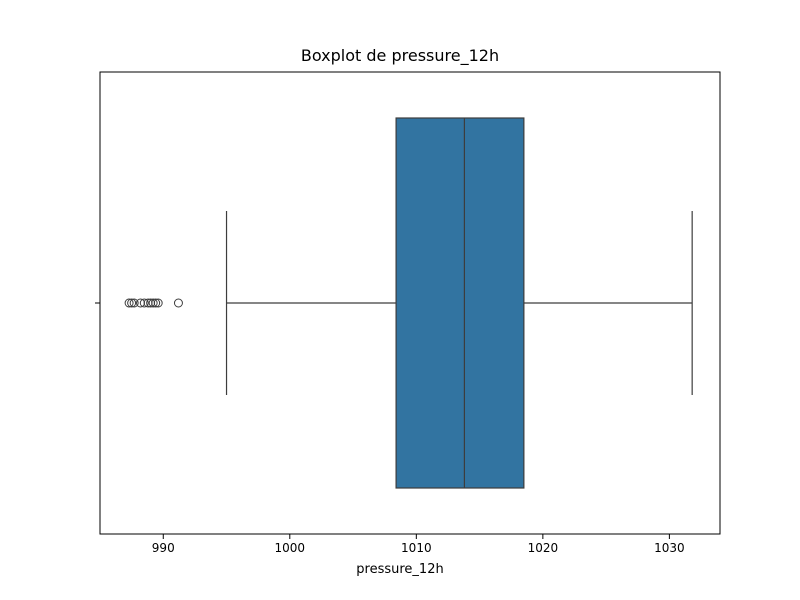 This screenshot has width=800, height=600. Describe the element at coordinates (163, 548) in the screenshot. I see `x-tick-label: 990` at that location.